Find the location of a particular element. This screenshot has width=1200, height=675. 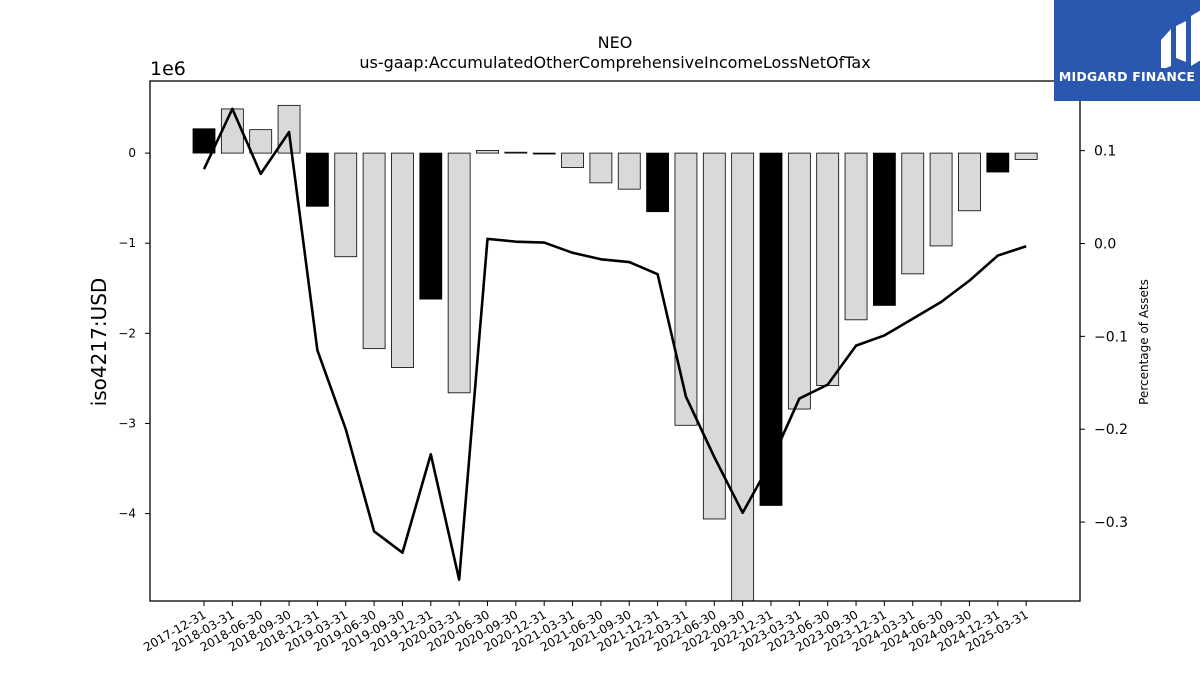

y2-tick-label: −0.1 is located at coordinates (1111, 337).